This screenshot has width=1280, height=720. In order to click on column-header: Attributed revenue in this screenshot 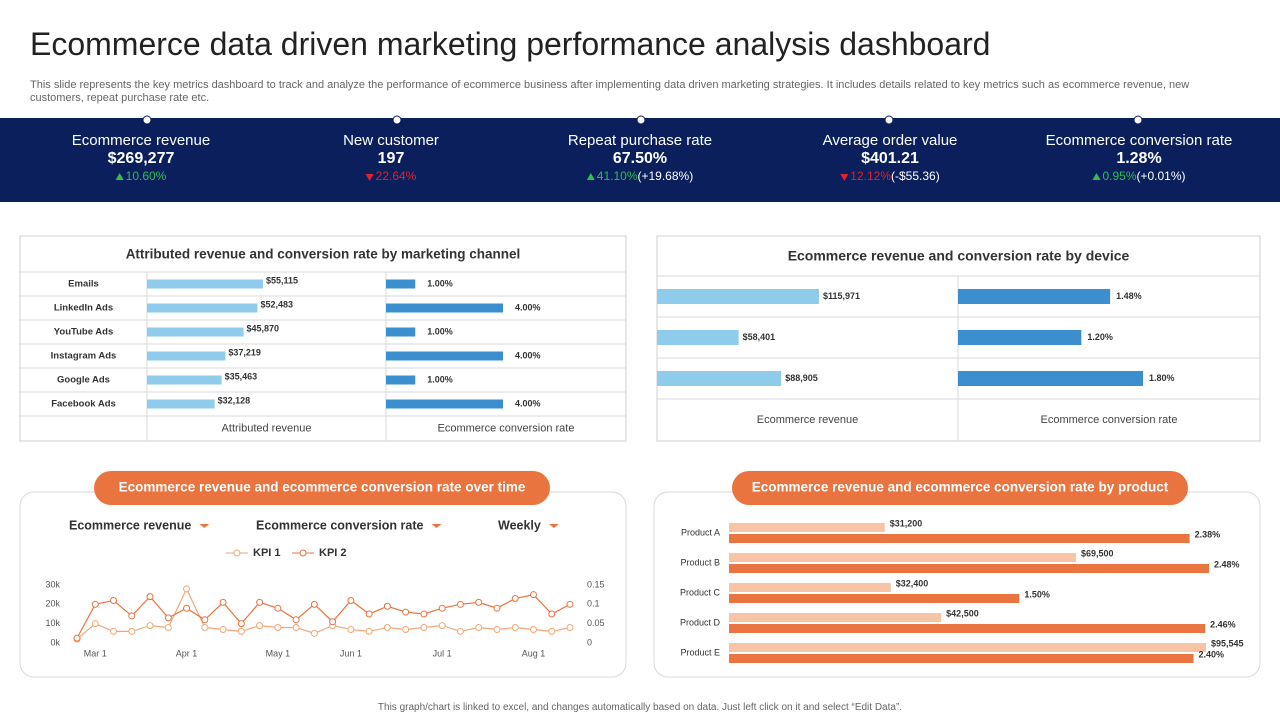, I will do `click(267, 428)`.